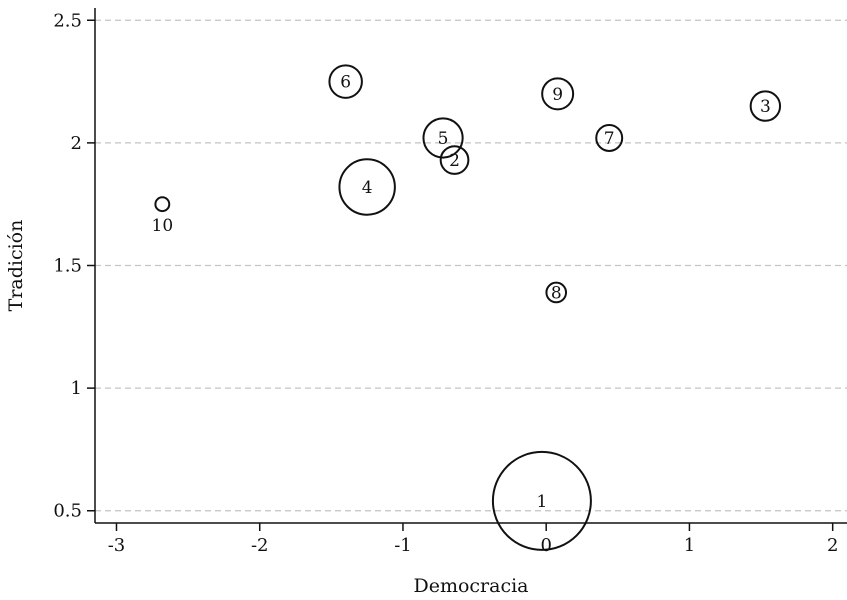  I want to click on y-tick-label: 2, so click(76, 143).